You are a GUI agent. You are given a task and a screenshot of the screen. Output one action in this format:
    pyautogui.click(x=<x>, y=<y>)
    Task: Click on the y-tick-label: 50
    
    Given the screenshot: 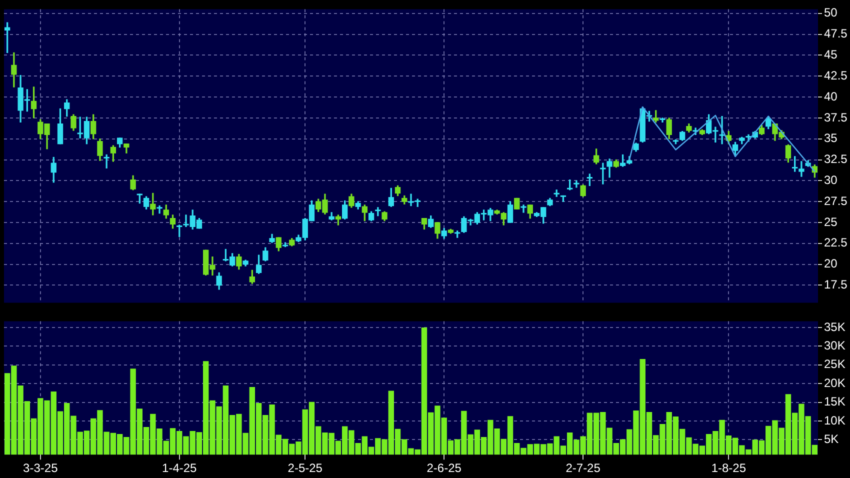 What is the action you would take?
    pyautogui.click(x=831, y=13)
    